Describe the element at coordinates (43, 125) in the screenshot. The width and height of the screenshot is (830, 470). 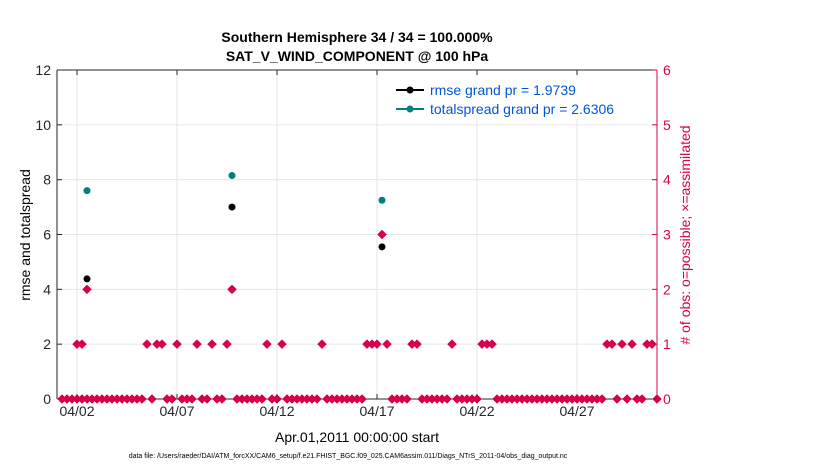
I see `y-left-tick-label: 10` at that location.